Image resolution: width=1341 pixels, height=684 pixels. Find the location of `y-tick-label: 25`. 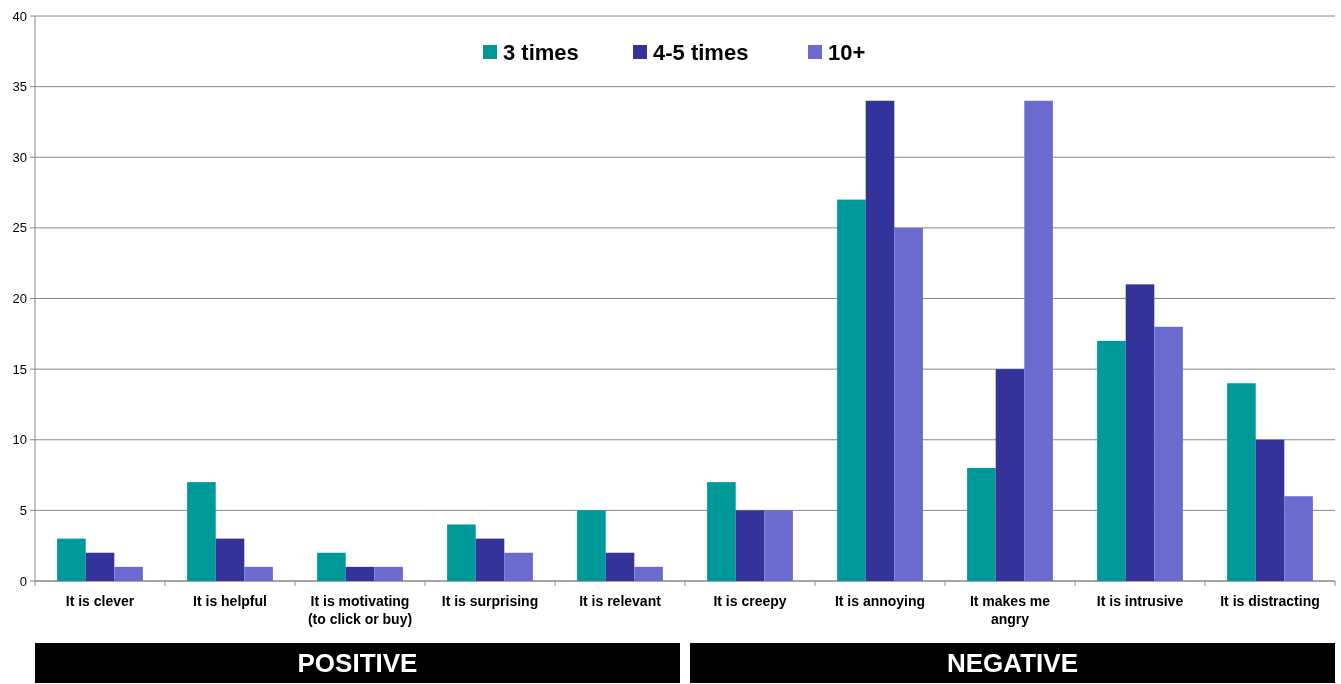

y-tick-label: 25 is located at coordinates (19, 228).